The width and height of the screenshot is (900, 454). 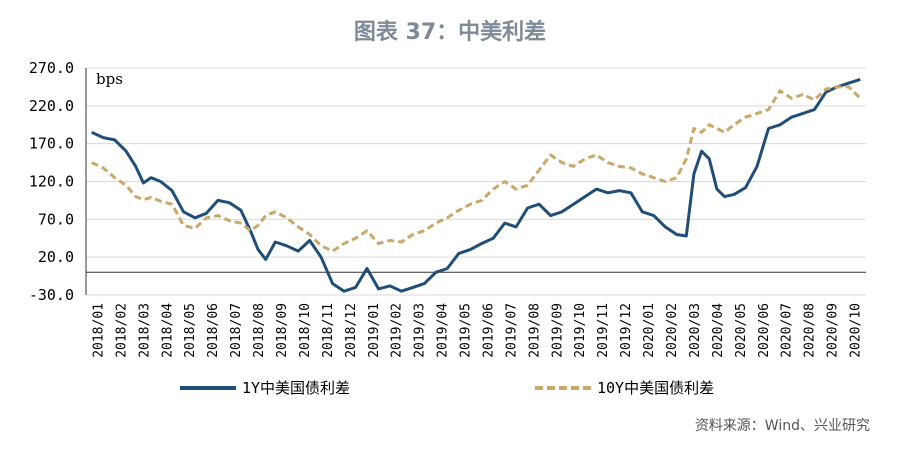 I want to click on x-tick-label: 2018/10, so click(x=305, y=330).